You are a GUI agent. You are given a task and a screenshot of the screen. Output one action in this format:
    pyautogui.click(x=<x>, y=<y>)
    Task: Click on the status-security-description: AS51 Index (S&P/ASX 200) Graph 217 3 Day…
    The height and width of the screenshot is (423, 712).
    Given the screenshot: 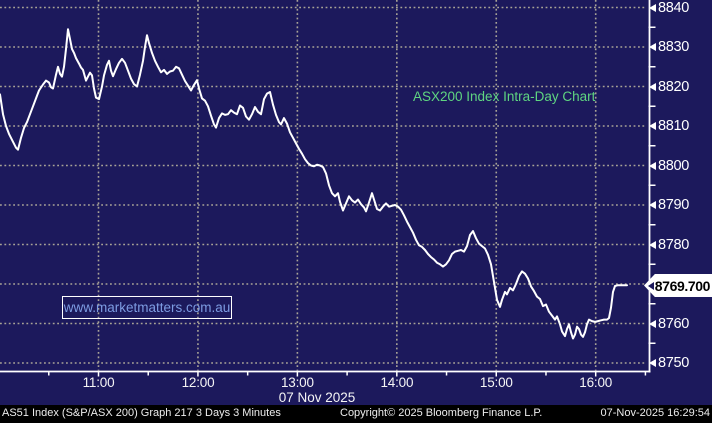 What is the action you would take?
    pyautogui.click(x=141, y=413)
    